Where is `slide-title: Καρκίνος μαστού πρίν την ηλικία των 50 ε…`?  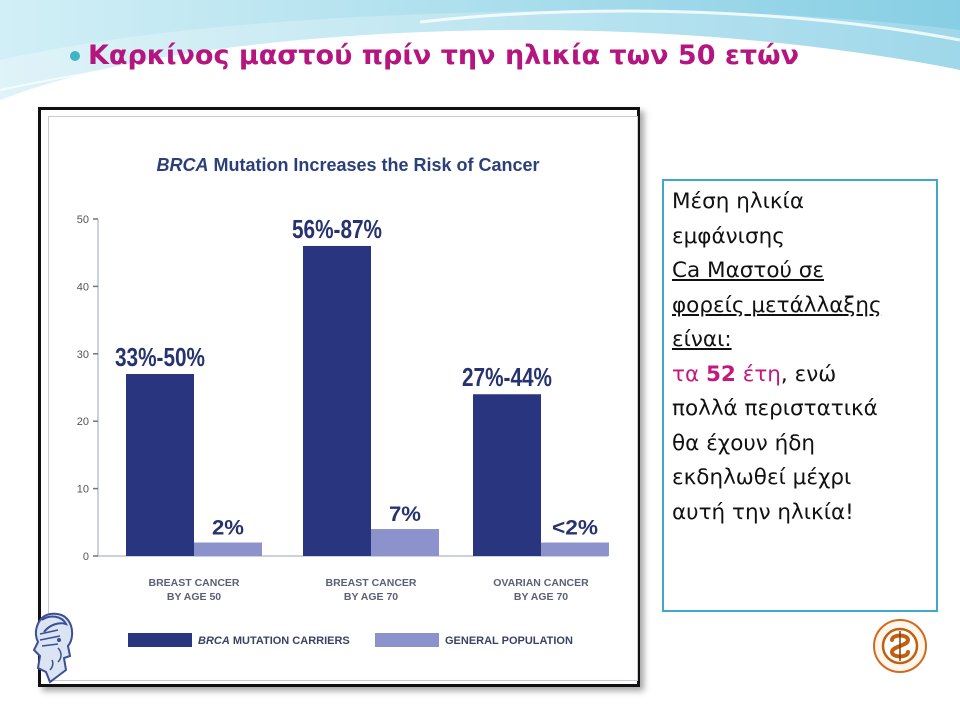
slide-title: Καρκίνος μαστού πρίν την ηλικία των 50 ε… is located at coordinates (444, 55).